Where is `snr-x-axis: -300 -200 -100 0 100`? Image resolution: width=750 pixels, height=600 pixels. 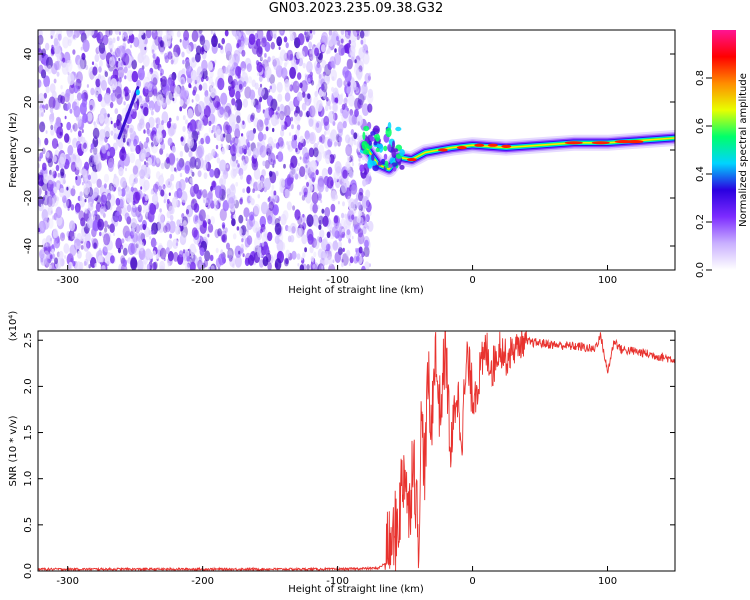
snr-x-axis: -300 -200 -100 0 100 is located at coordinates (336, 576).